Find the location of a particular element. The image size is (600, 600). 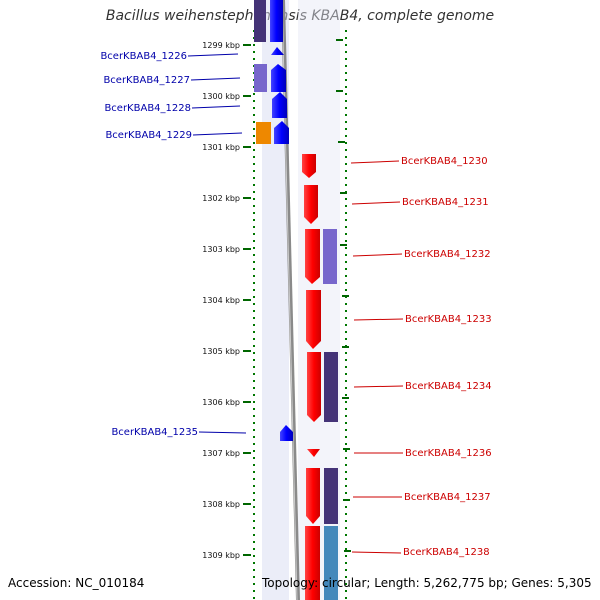

cog-block-top is located at coordinates (260, 21).